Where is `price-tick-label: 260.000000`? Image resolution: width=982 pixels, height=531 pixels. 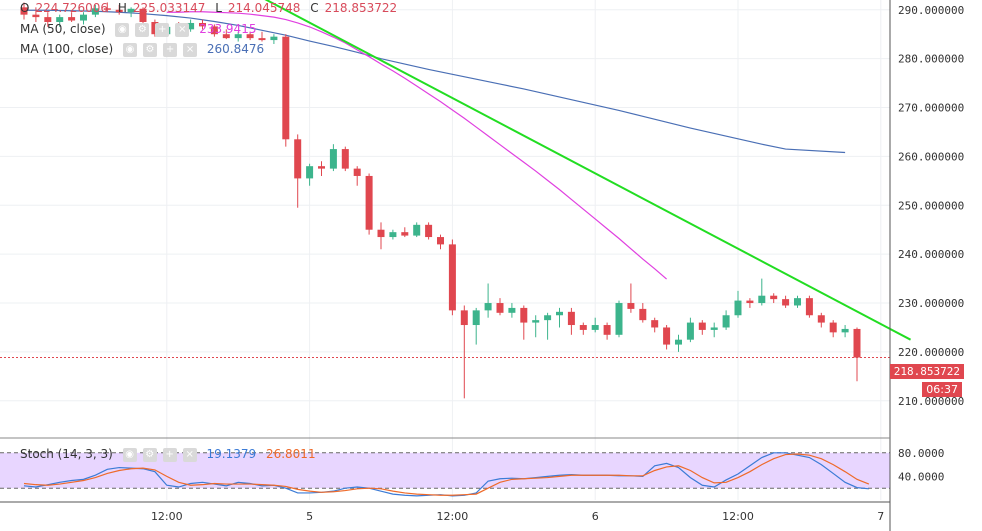 price-tick-label: 260.000000 is located at coordinates (931, 156).